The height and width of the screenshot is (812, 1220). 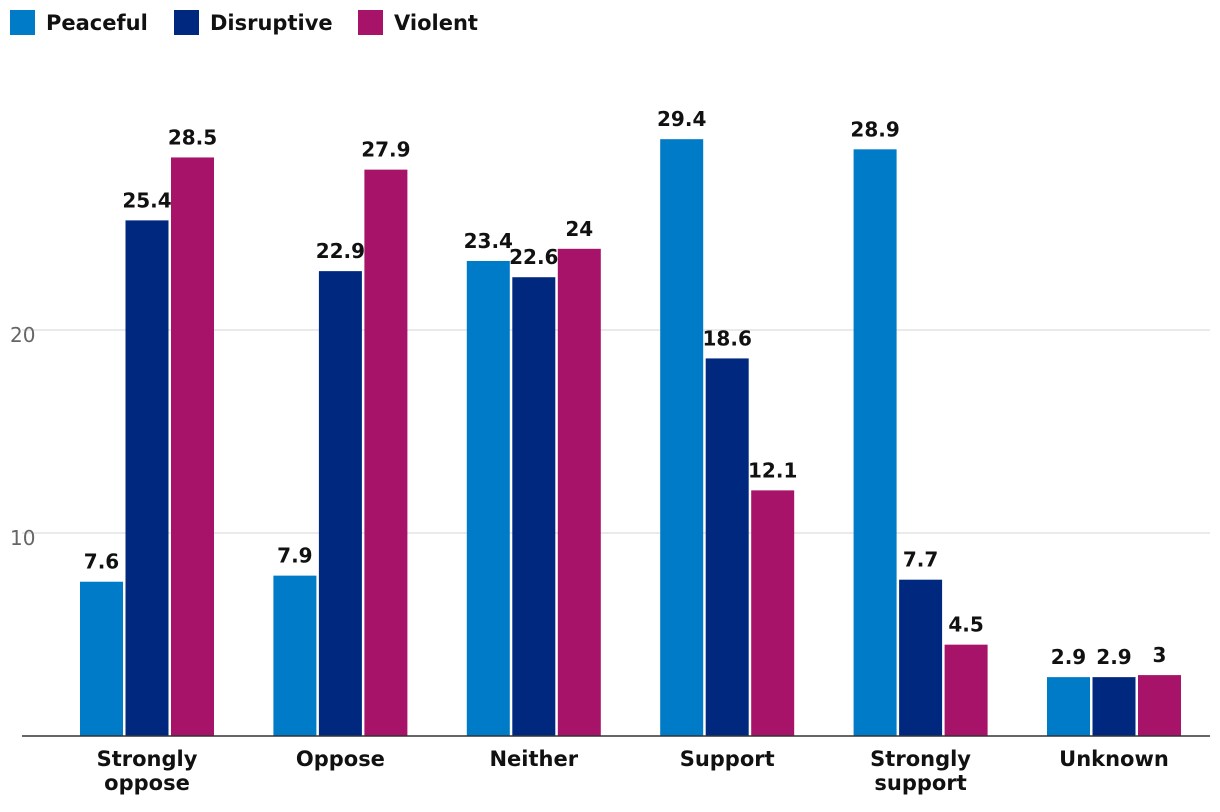 I want to click on bar-group: 7.6 25.4 28.5, so click(x=148, y=430).